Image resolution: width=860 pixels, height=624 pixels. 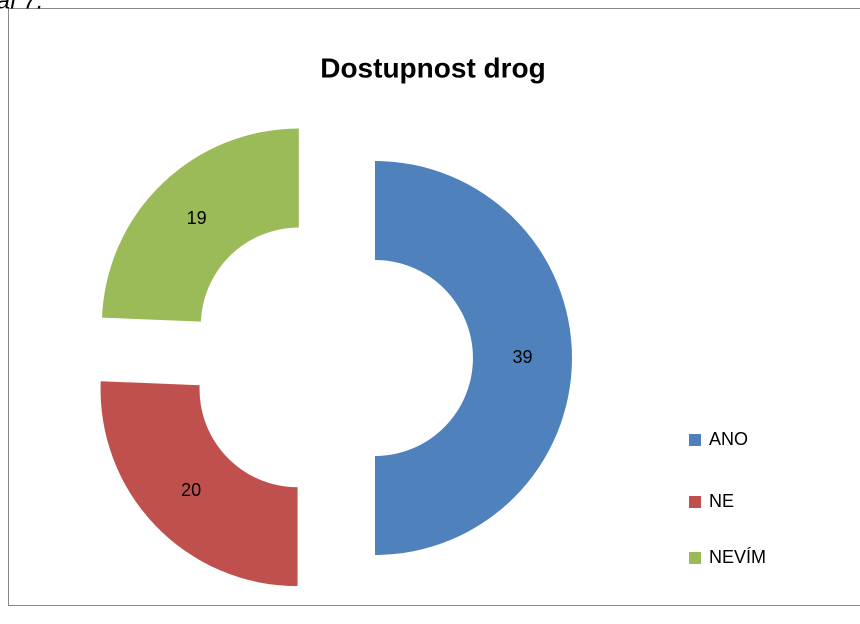 I want to click on data-label: 20, so click(x=191, y=490).